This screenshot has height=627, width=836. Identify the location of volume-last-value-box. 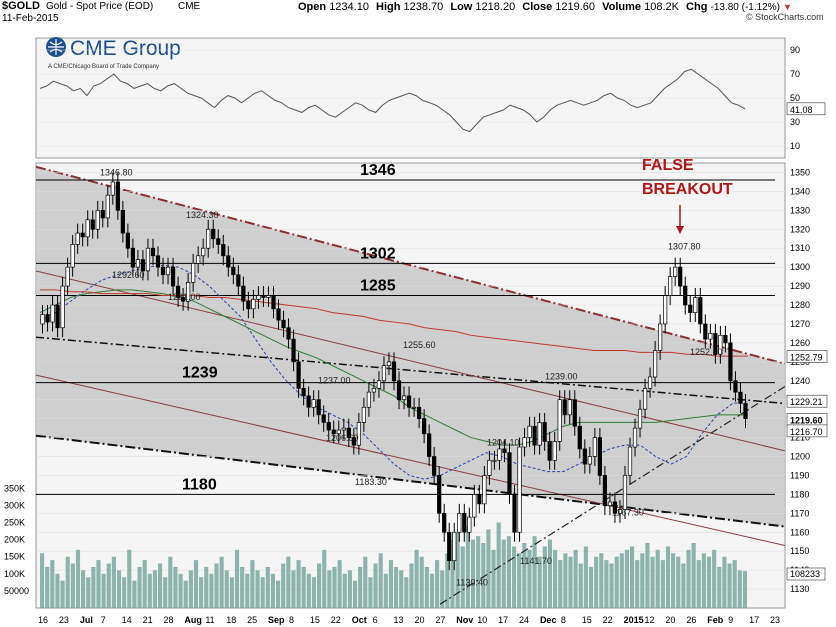
(806, 574).